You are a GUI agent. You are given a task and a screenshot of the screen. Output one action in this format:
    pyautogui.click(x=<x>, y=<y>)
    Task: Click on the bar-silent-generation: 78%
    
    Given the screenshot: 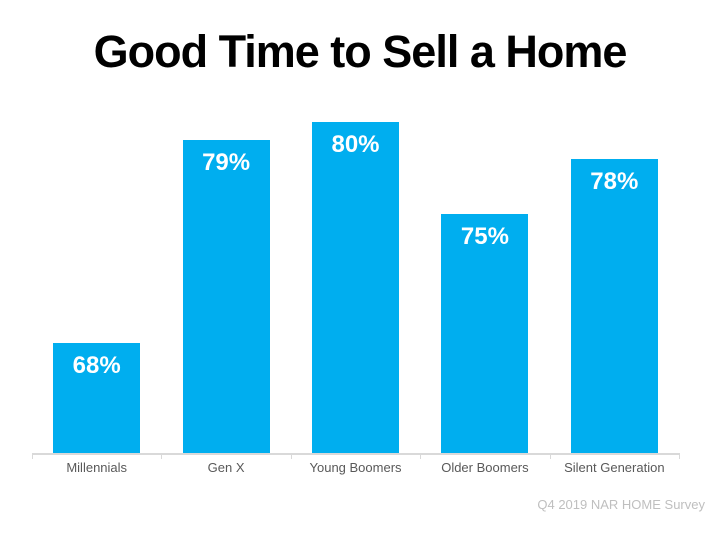 What is the action you would take?
    pyautogui.click(x=614, y=305)
    